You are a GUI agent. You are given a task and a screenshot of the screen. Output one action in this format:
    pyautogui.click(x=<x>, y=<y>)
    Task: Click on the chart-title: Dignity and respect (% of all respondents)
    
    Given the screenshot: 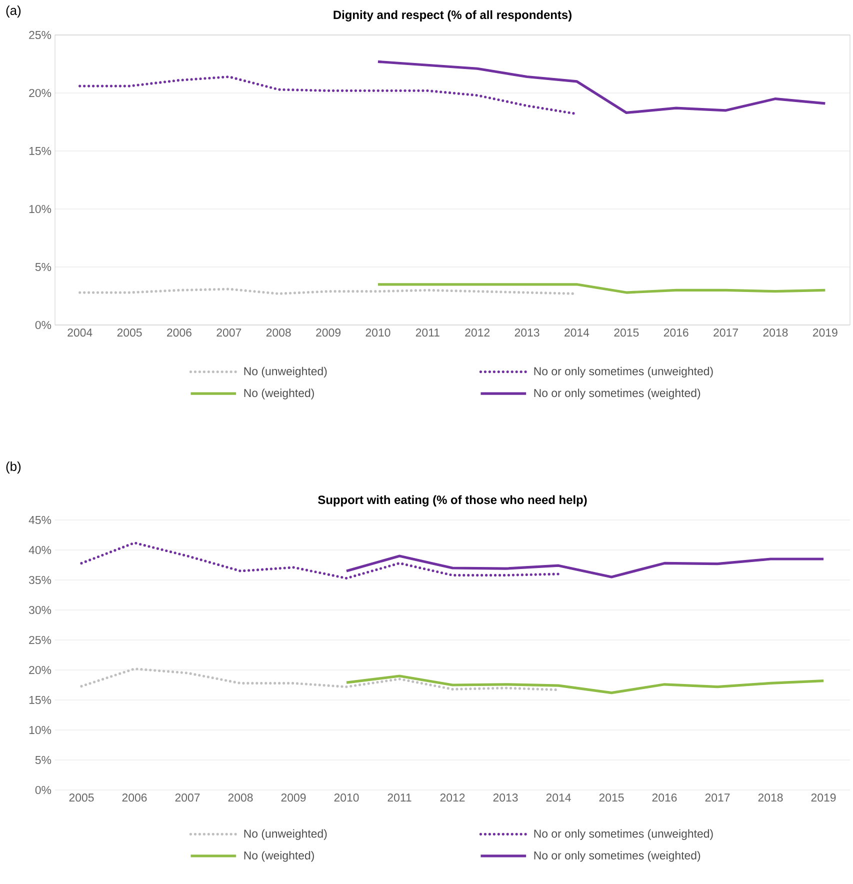 What is the action you would take?
    pyautogui.click(x=453, y=16)
    